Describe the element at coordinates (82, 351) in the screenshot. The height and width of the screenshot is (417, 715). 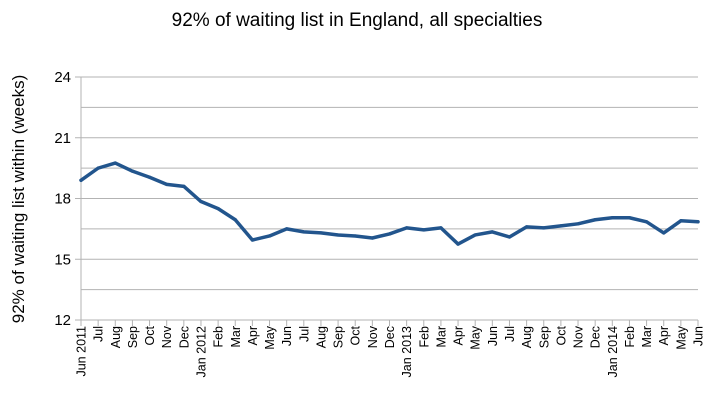
I see `x-tick-label: Jun 2011` at that location.